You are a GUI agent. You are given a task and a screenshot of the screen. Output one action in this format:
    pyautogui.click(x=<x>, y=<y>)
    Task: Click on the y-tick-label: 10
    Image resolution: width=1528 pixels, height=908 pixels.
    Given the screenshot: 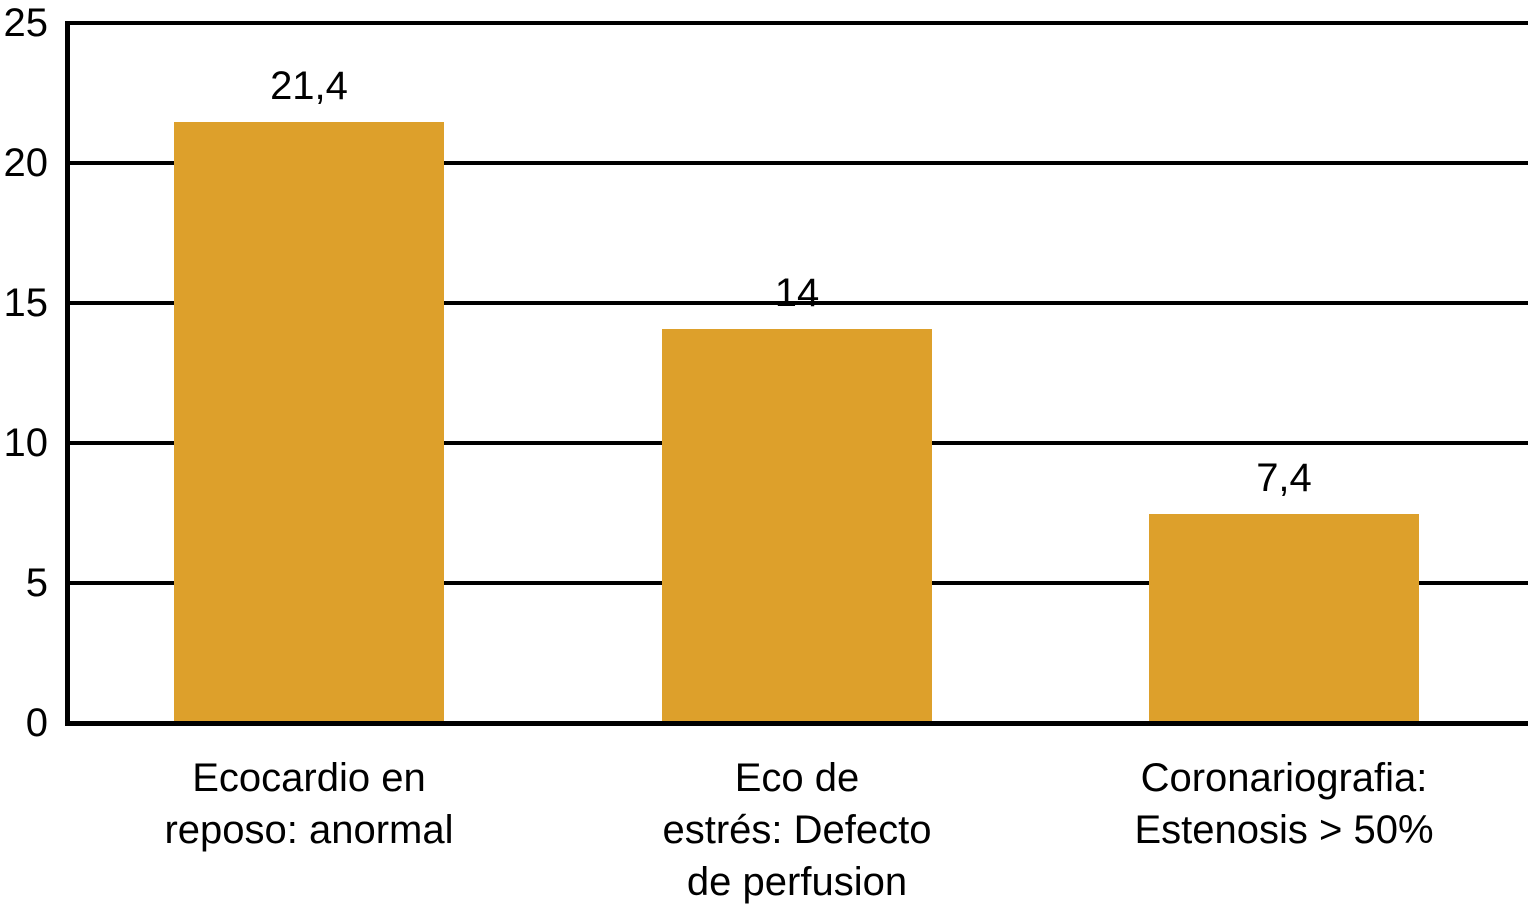 What is the action you would take?
    pyautogui.click(x=26, y=443)
    